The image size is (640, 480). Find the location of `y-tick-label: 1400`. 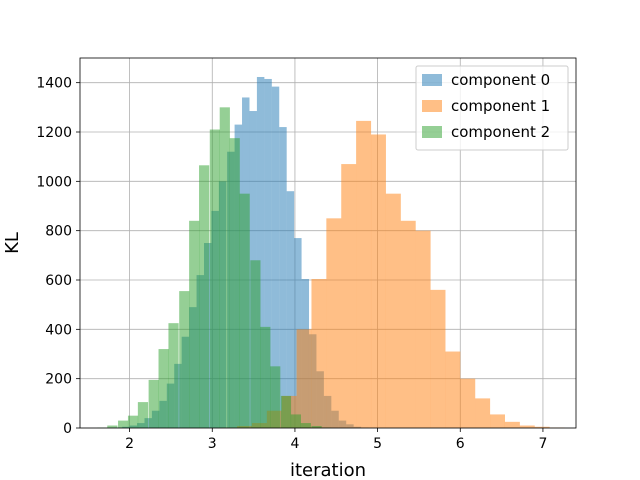

y-tick-label: 1400 is located at coordinates (54, 84).